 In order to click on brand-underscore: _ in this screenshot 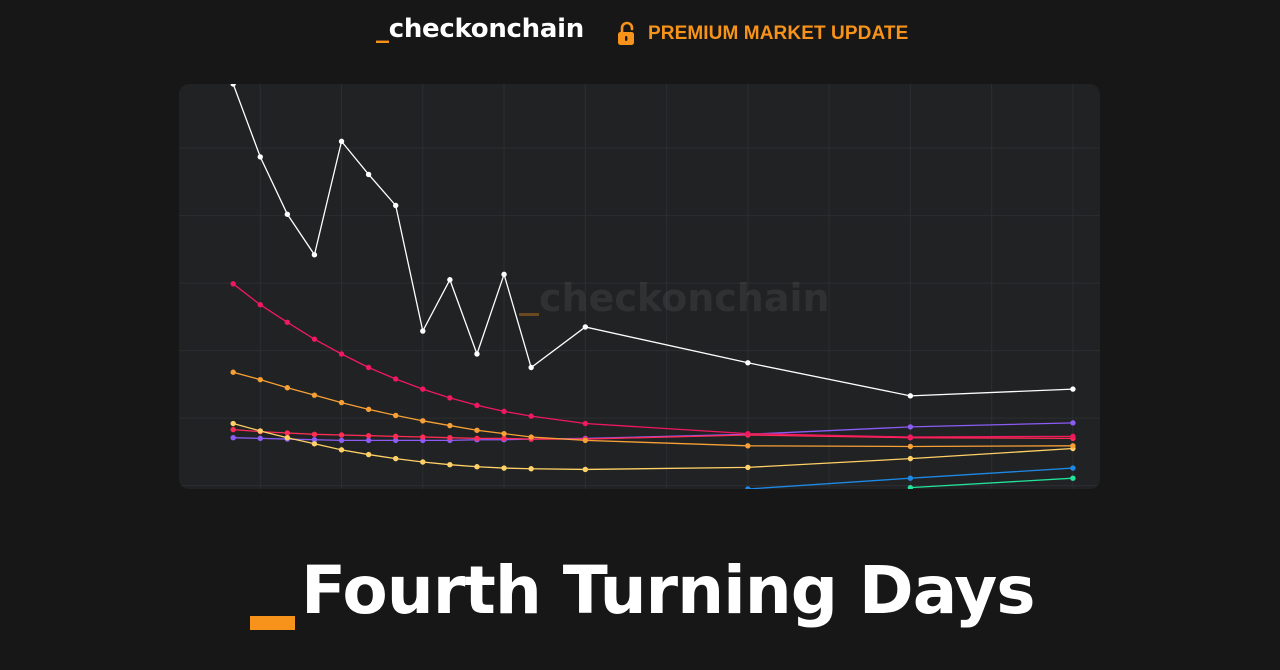, I will do `click(382, 29)`.